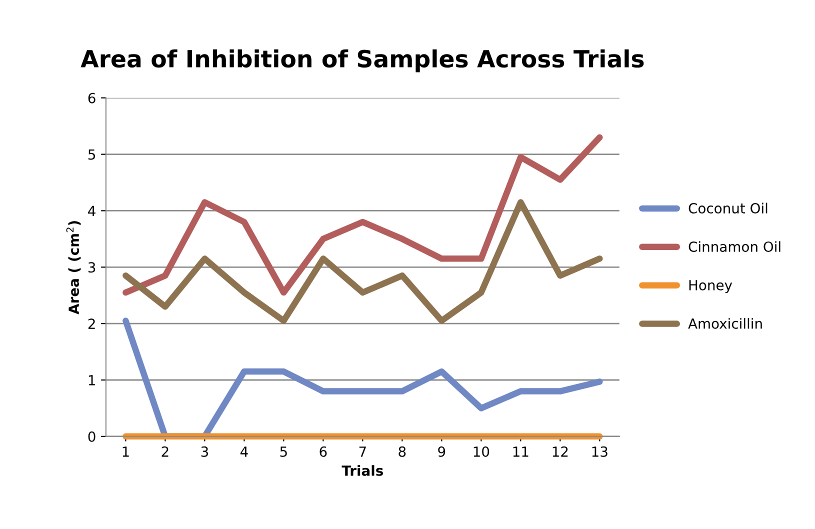 This screenshot has height=529, width=815. Describe the element at coordinates (725, 323) in the screenshot. I see `legend-label: Amoxicillin` at that location.